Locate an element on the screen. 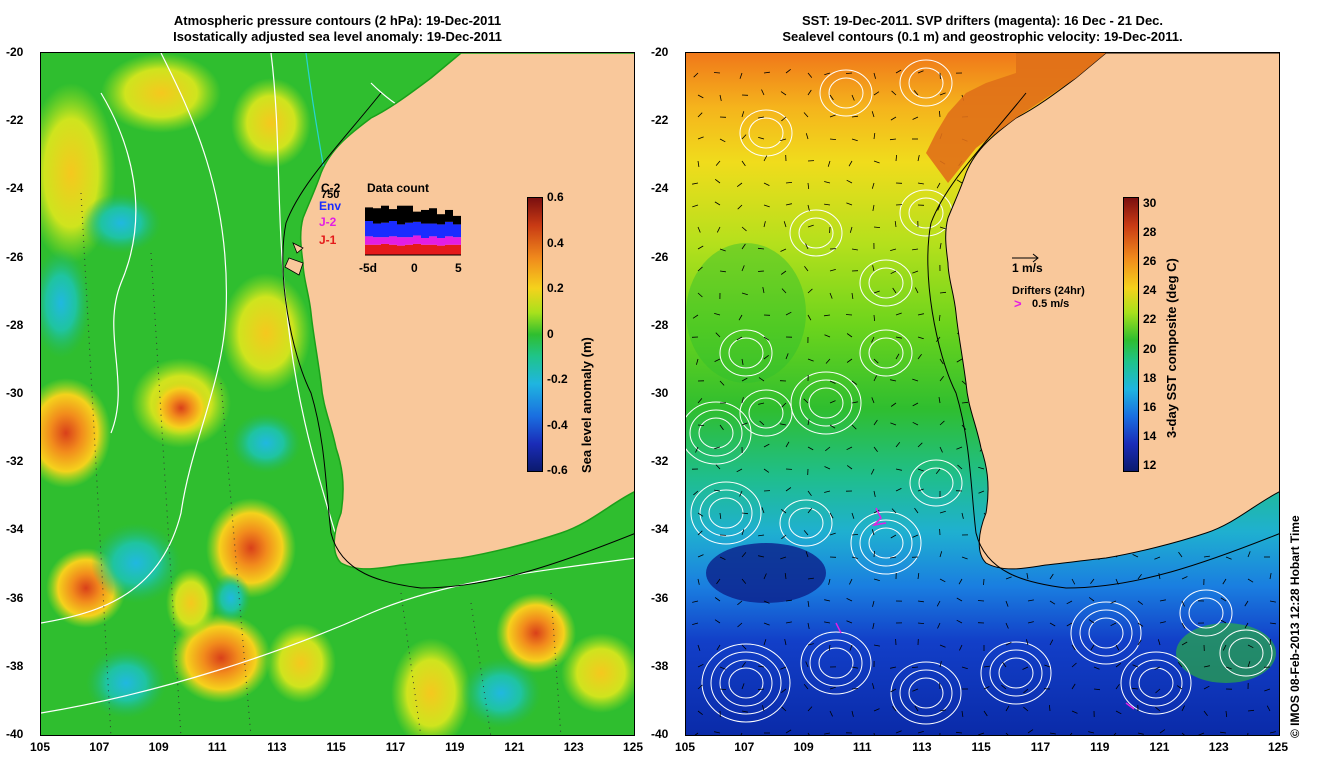 Image resolution: width=1320 pixels, height=780 pixels. sst-colorbar is located at coordinates (1131, 334).